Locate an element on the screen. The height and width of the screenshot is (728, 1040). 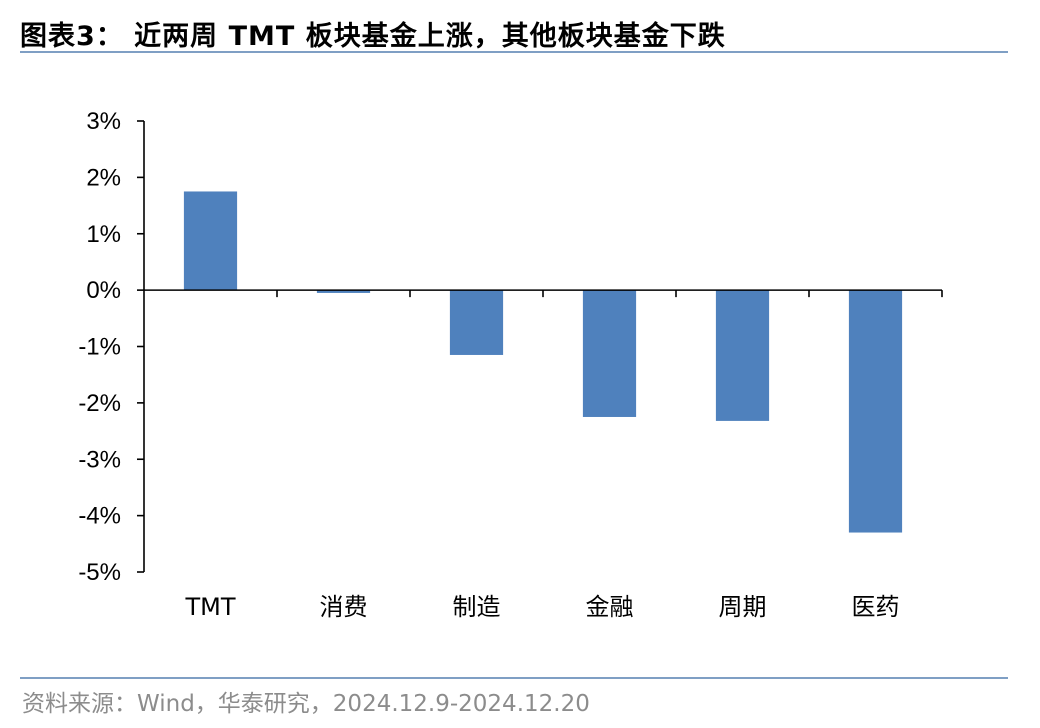
y-axis-ticks: 3% 2% 1% 0% -1% -2% -3% -4% -5% is located at coordinates (111, 347).